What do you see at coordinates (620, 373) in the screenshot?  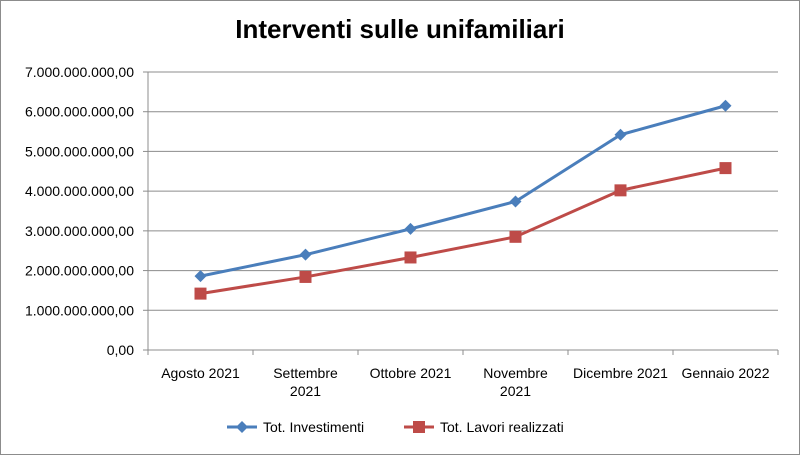 I see `x-tick-label: Dicembre 2021` at bounding box center [620, 373].